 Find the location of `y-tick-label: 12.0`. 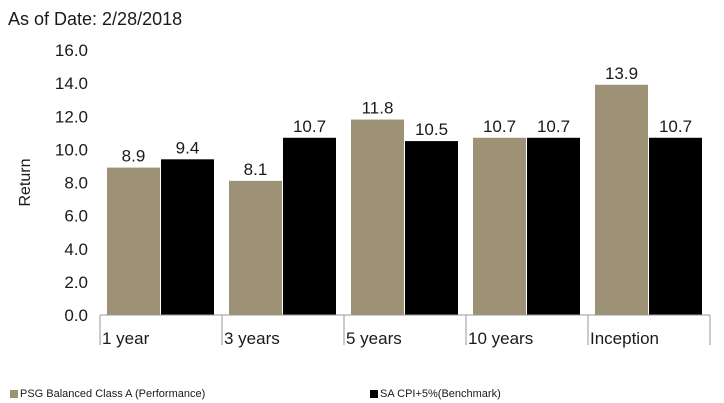

y-tick-label: 12.0 is located at coordinates (71, 116).